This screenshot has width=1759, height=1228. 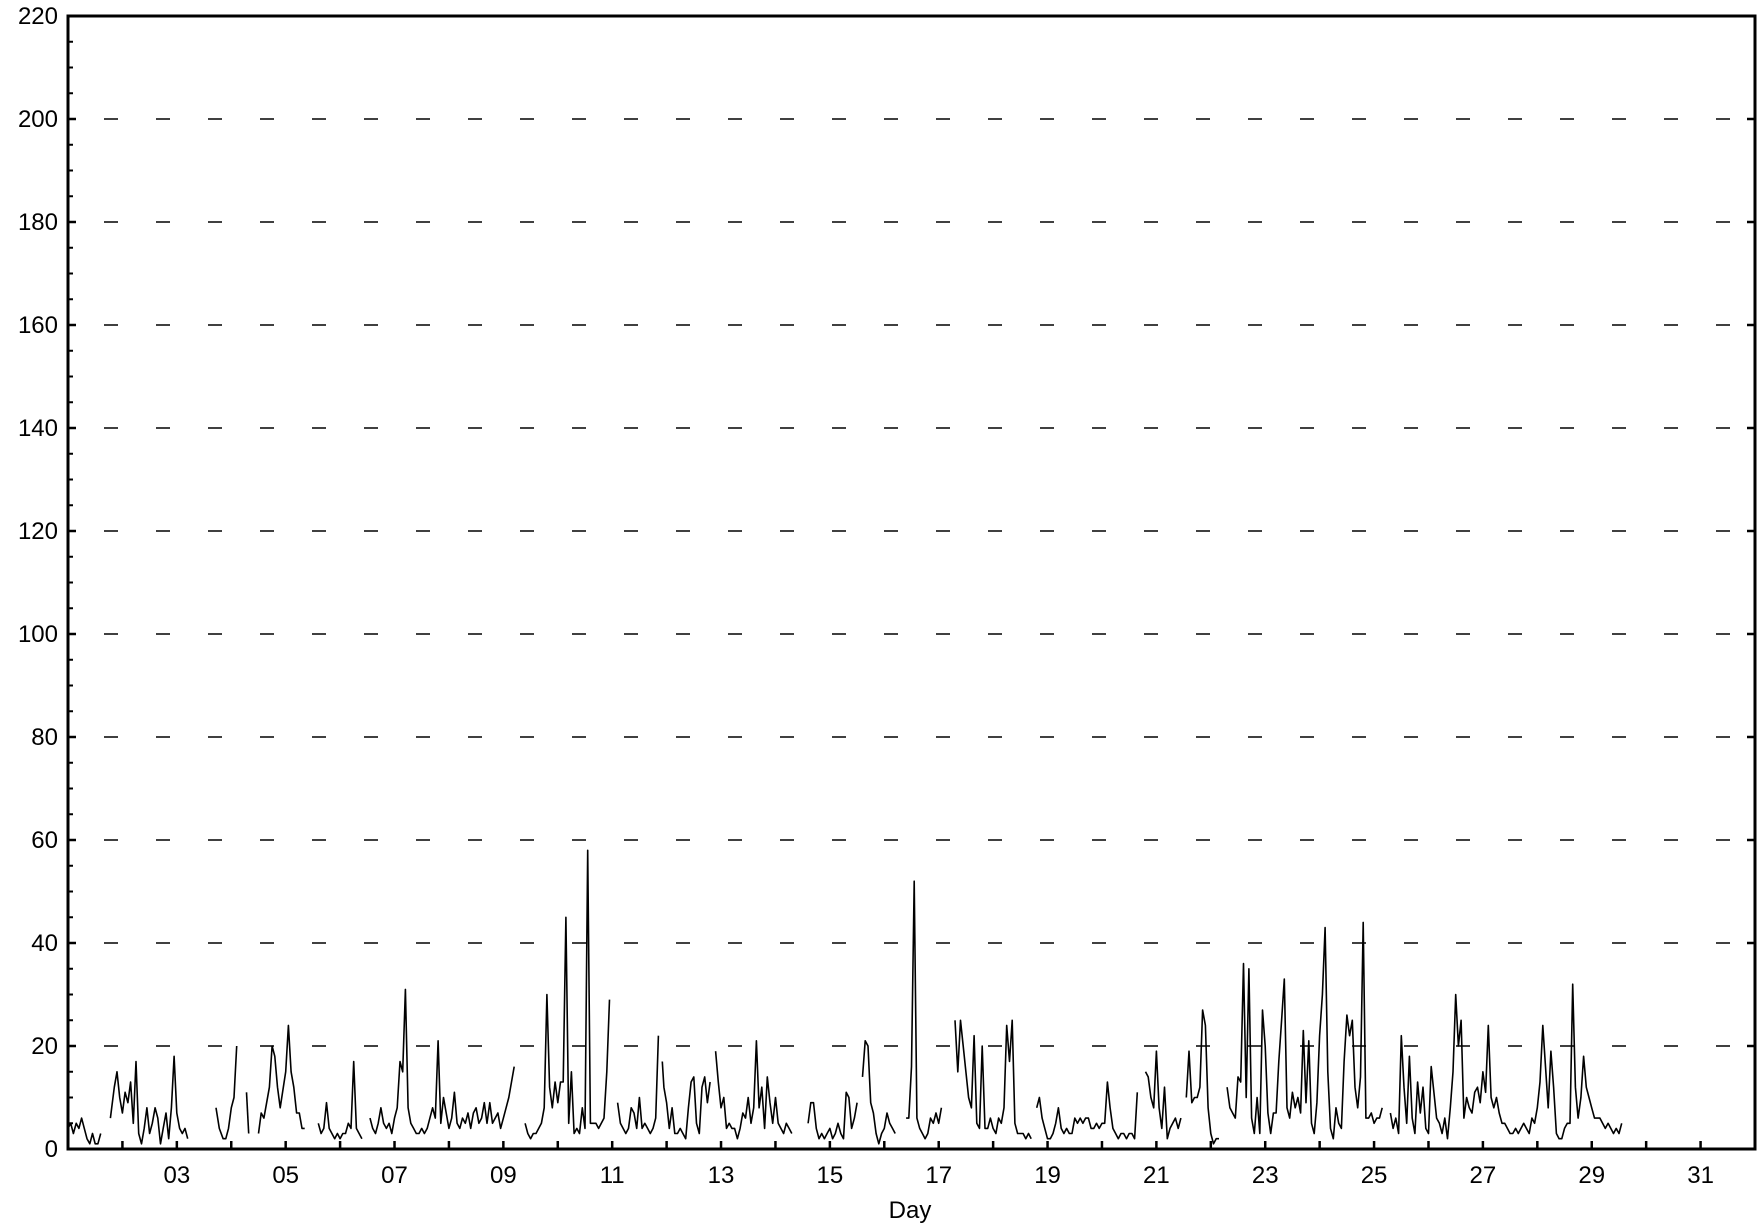 What do you see at coordinates (176, 1175) in the screenshot?
I see `x-tick-label: 03` at bounding box center [176, 1175].